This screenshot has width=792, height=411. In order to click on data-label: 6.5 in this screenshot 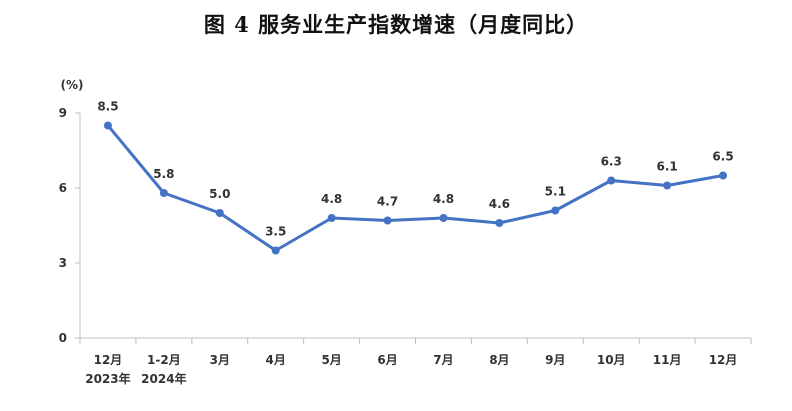, I will do `click(722, 157)`.